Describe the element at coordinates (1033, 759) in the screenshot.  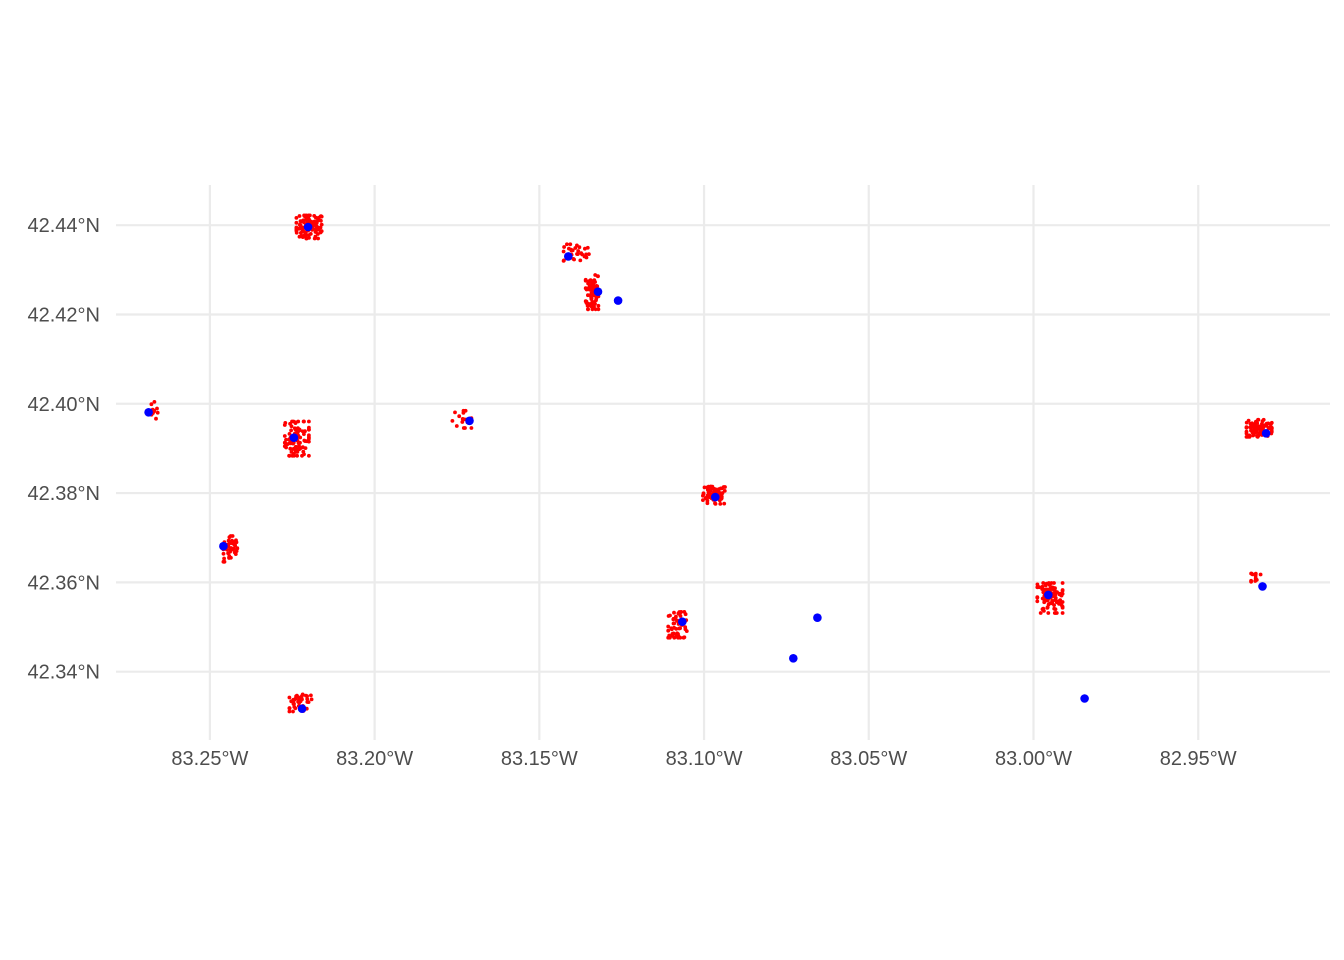
I see `x-tick-label: 83.00°W` at that location.